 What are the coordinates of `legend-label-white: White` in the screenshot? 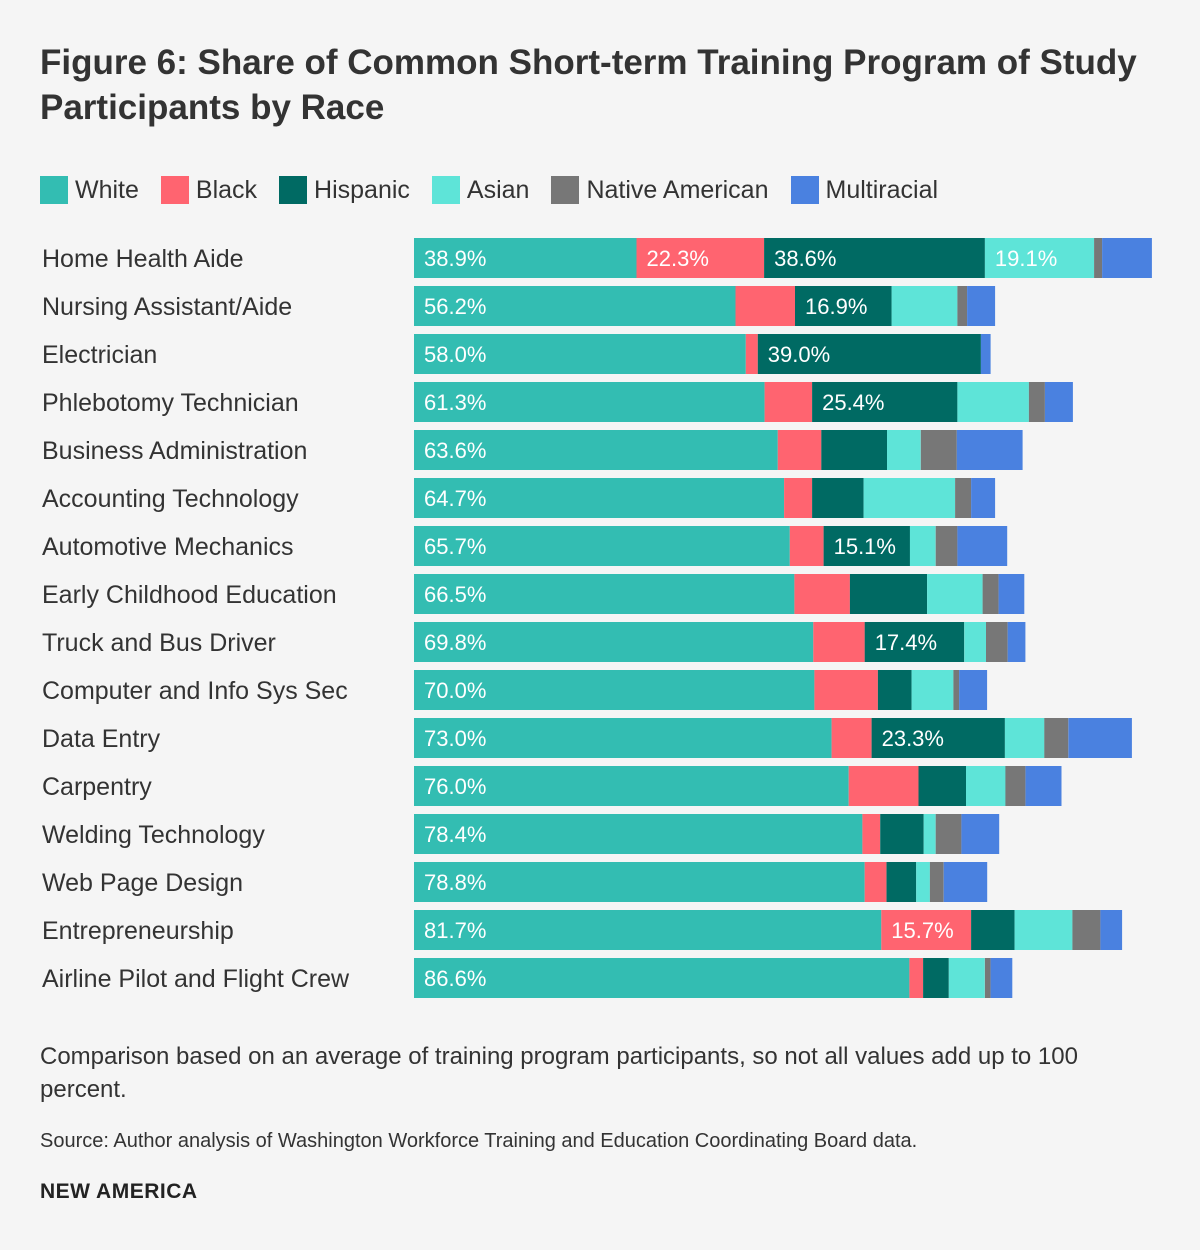 It's located at (107, 189).